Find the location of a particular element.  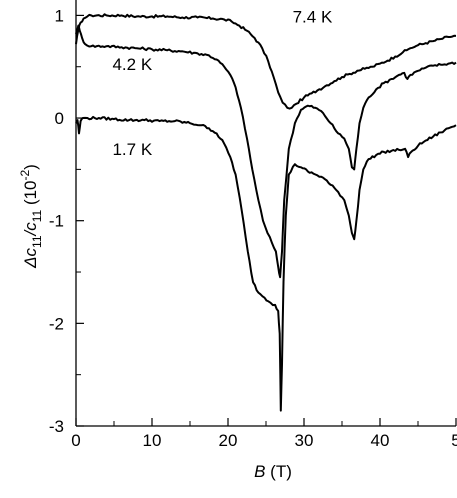

curve-label-2: 4.2 K is located at coordinates (132, 64).